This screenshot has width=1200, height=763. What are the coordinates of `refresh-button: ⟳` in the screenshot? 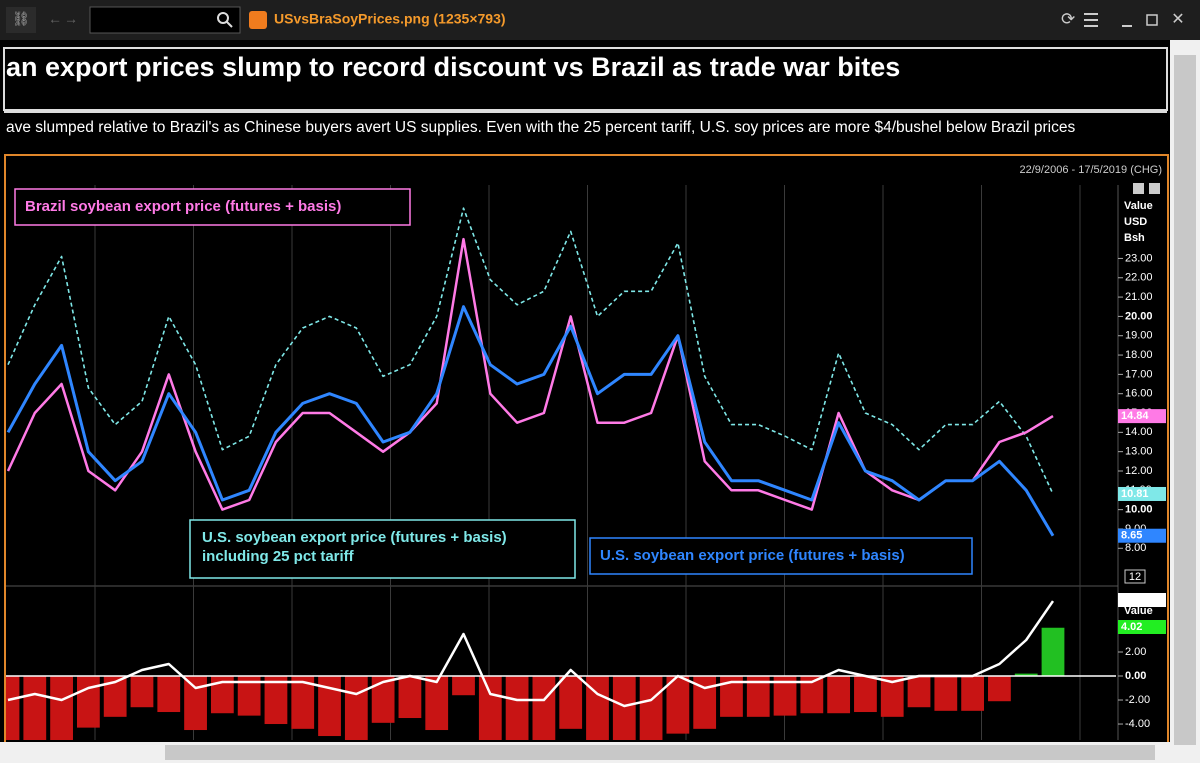 It's located at (1068, 18).